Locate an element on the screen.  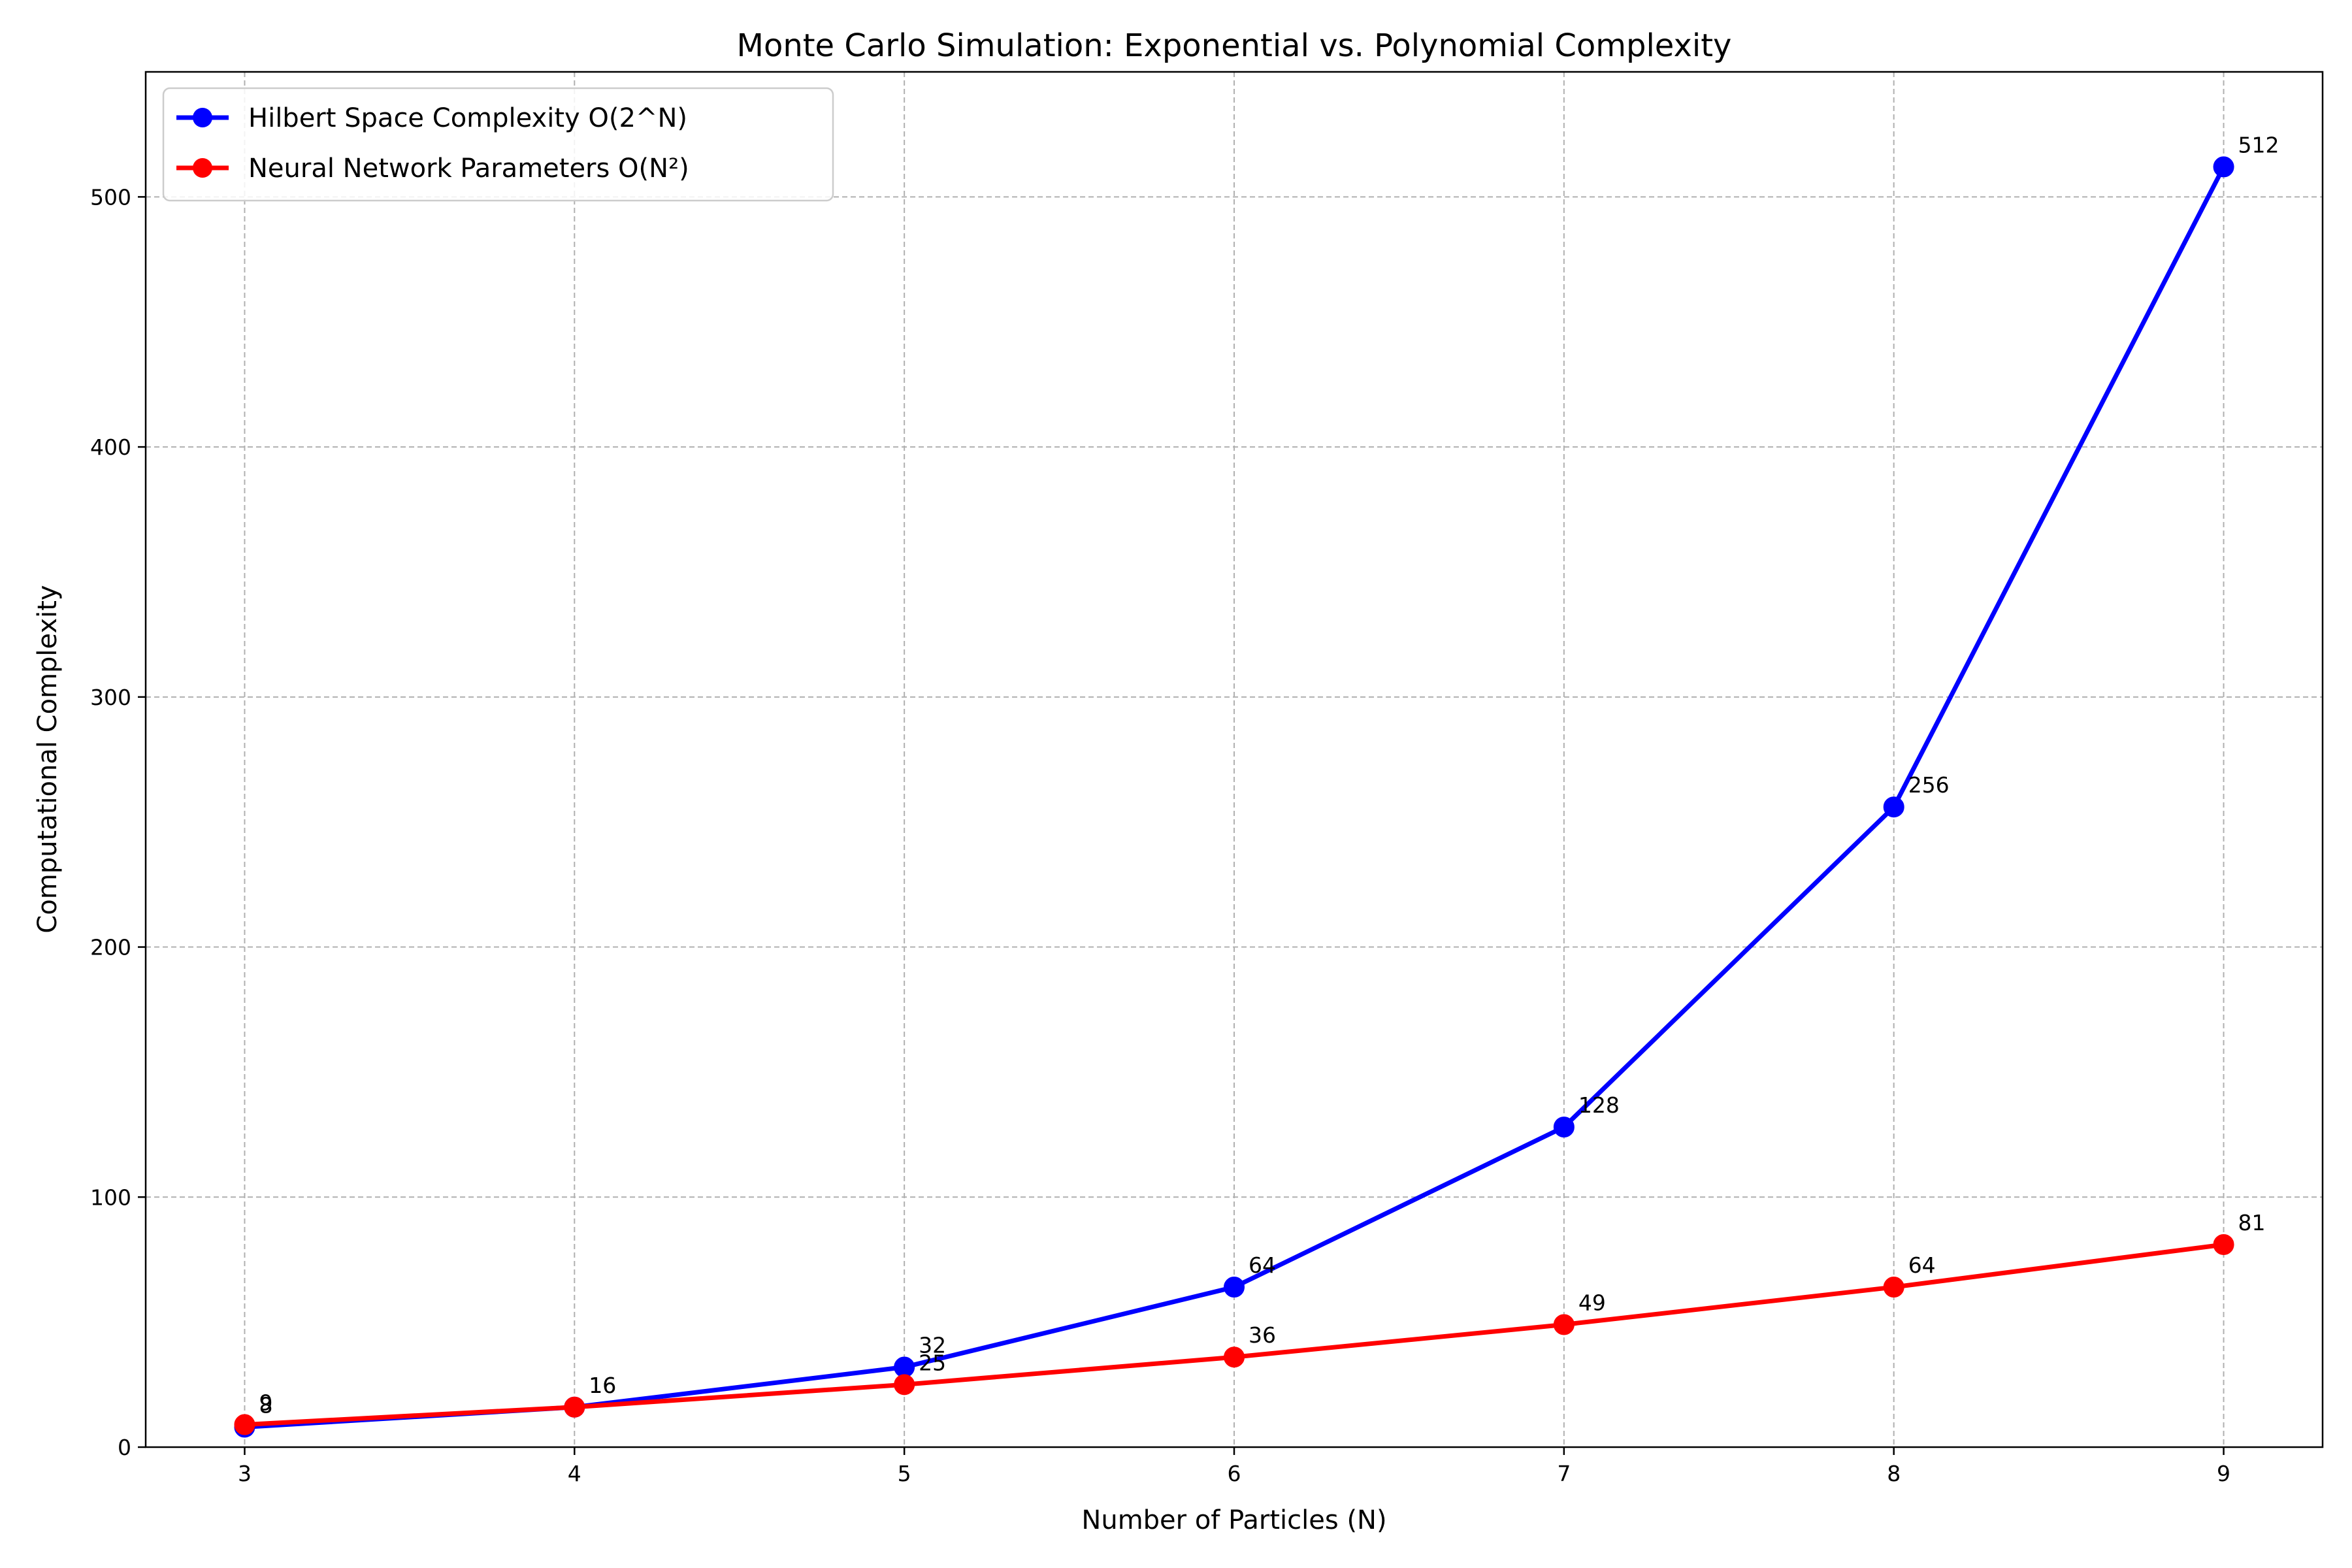
series-1-data-label: 16 is located at coordinates (602, 1385).